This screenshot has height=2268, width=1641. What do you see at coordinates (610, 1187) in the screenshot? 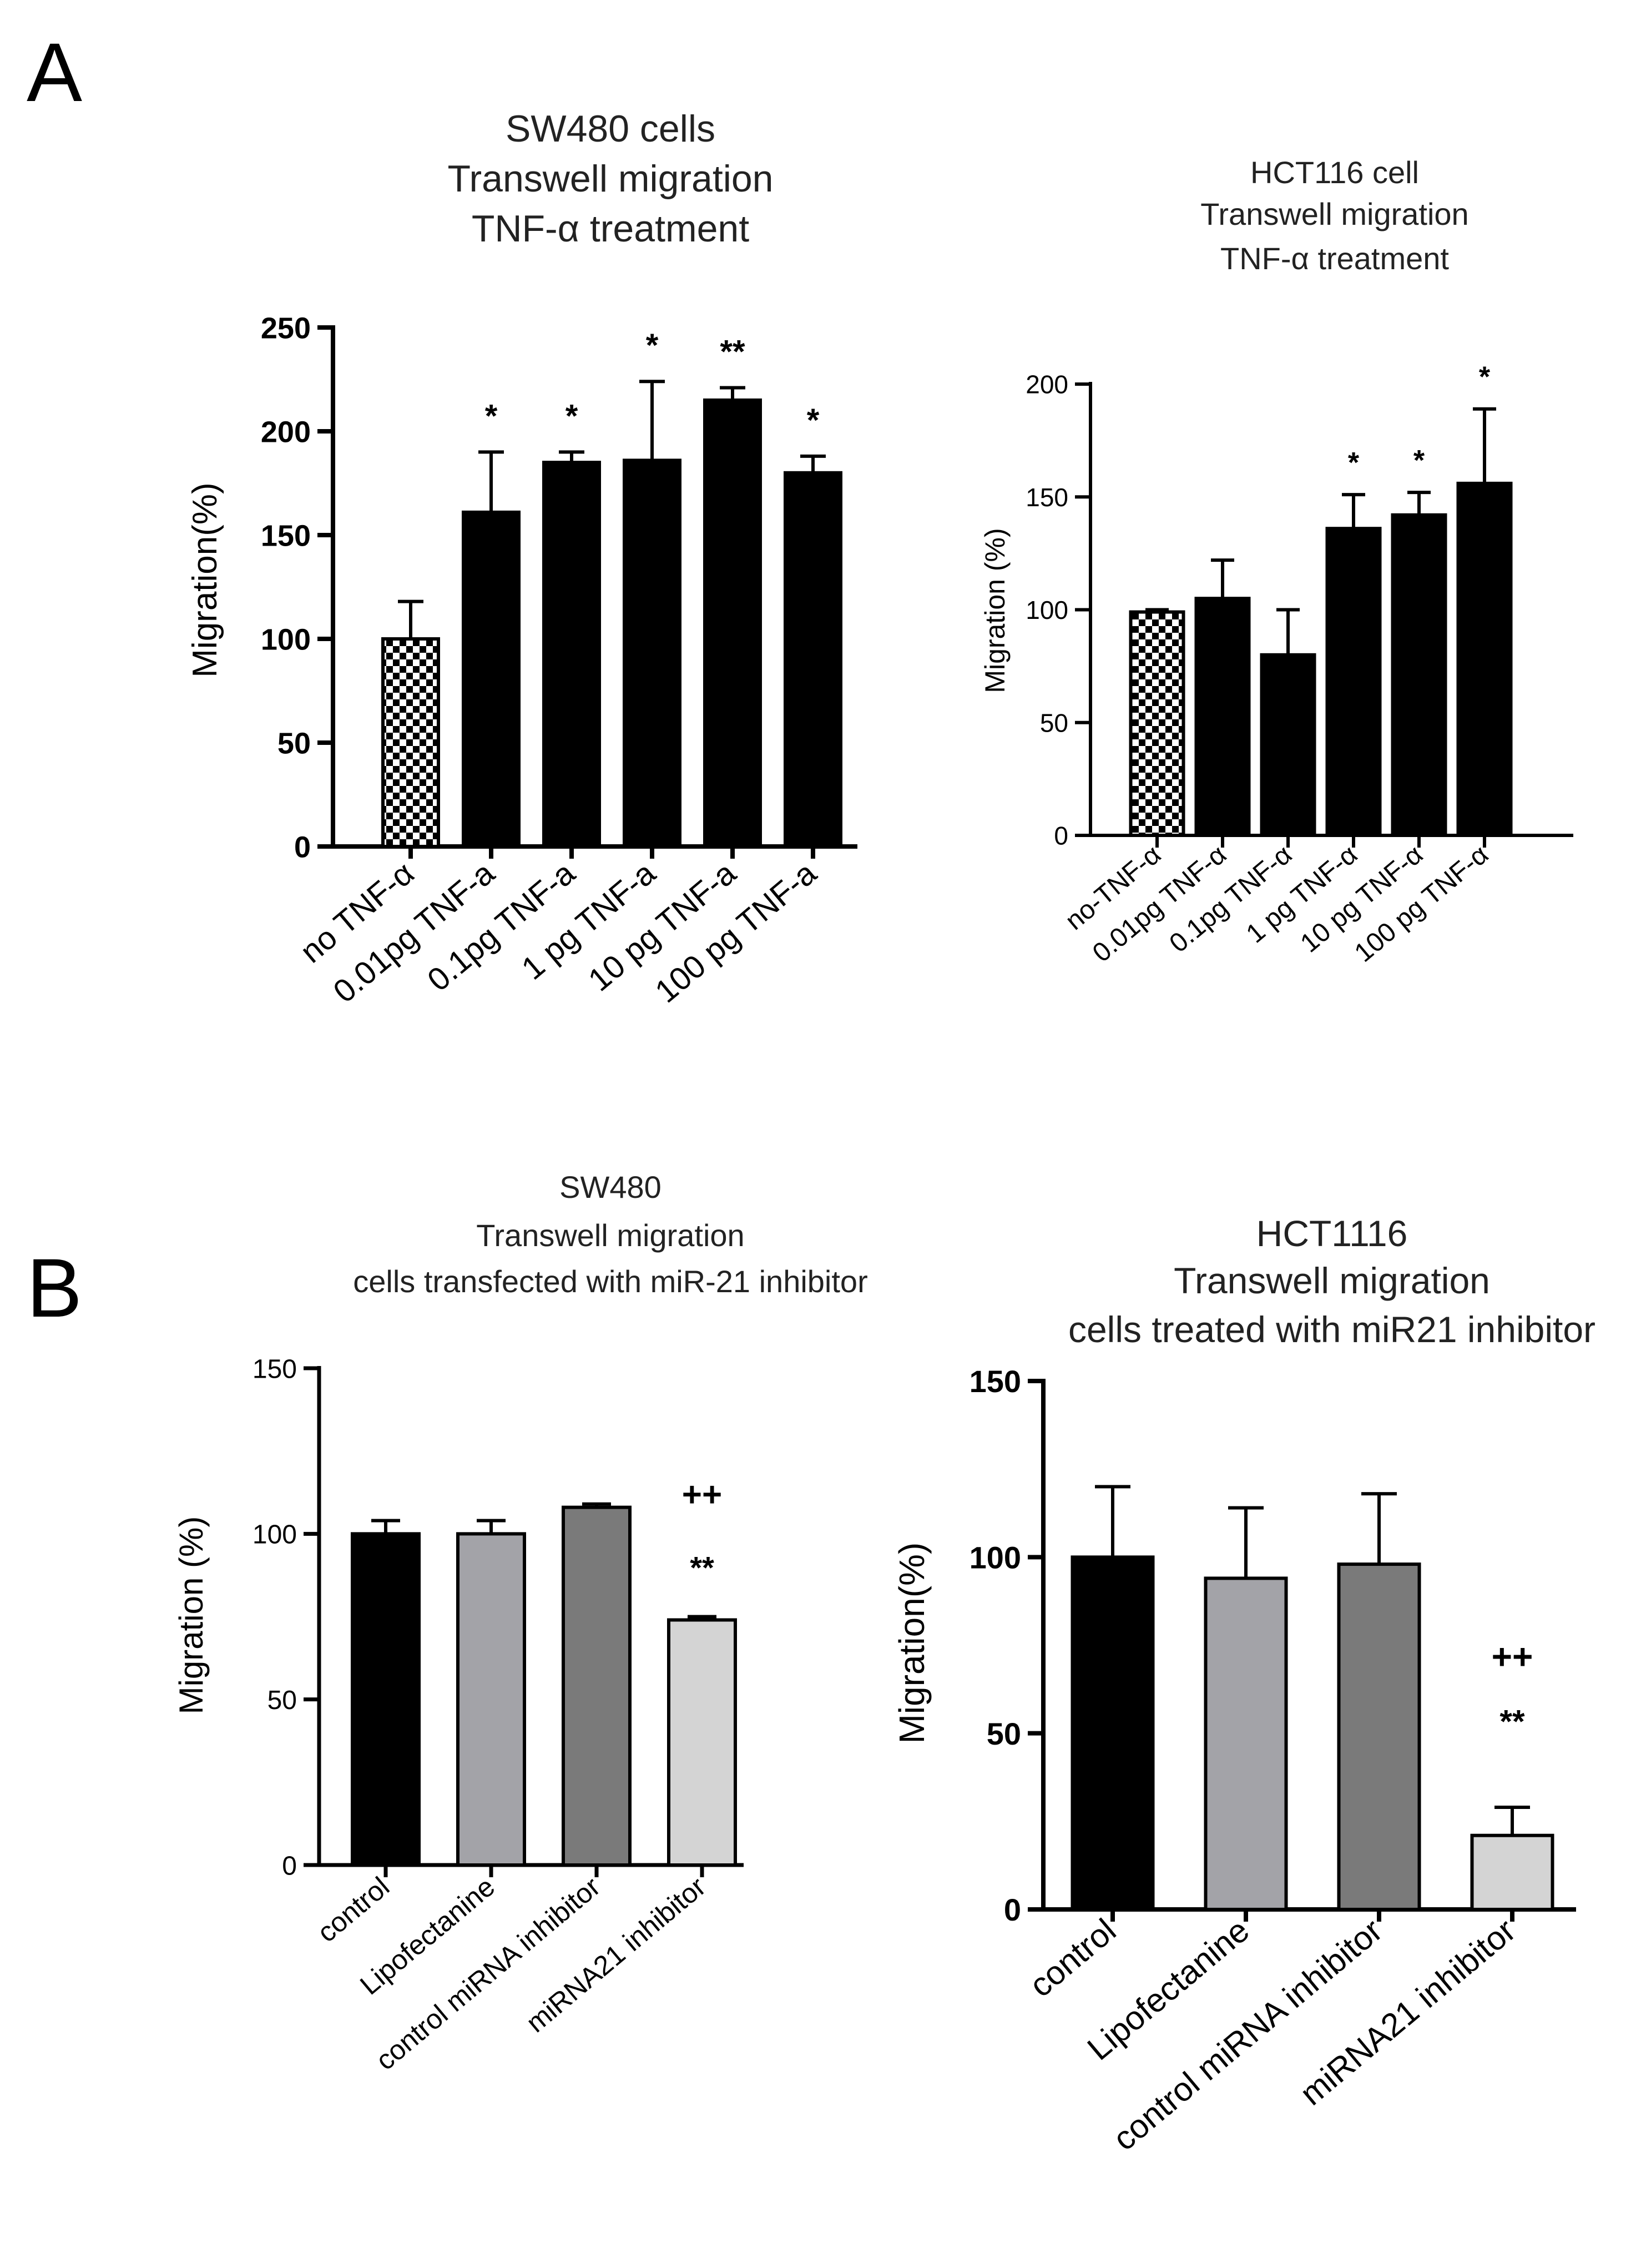
I see `chart-title-line: SW480` at bounding box center [610, 1187].